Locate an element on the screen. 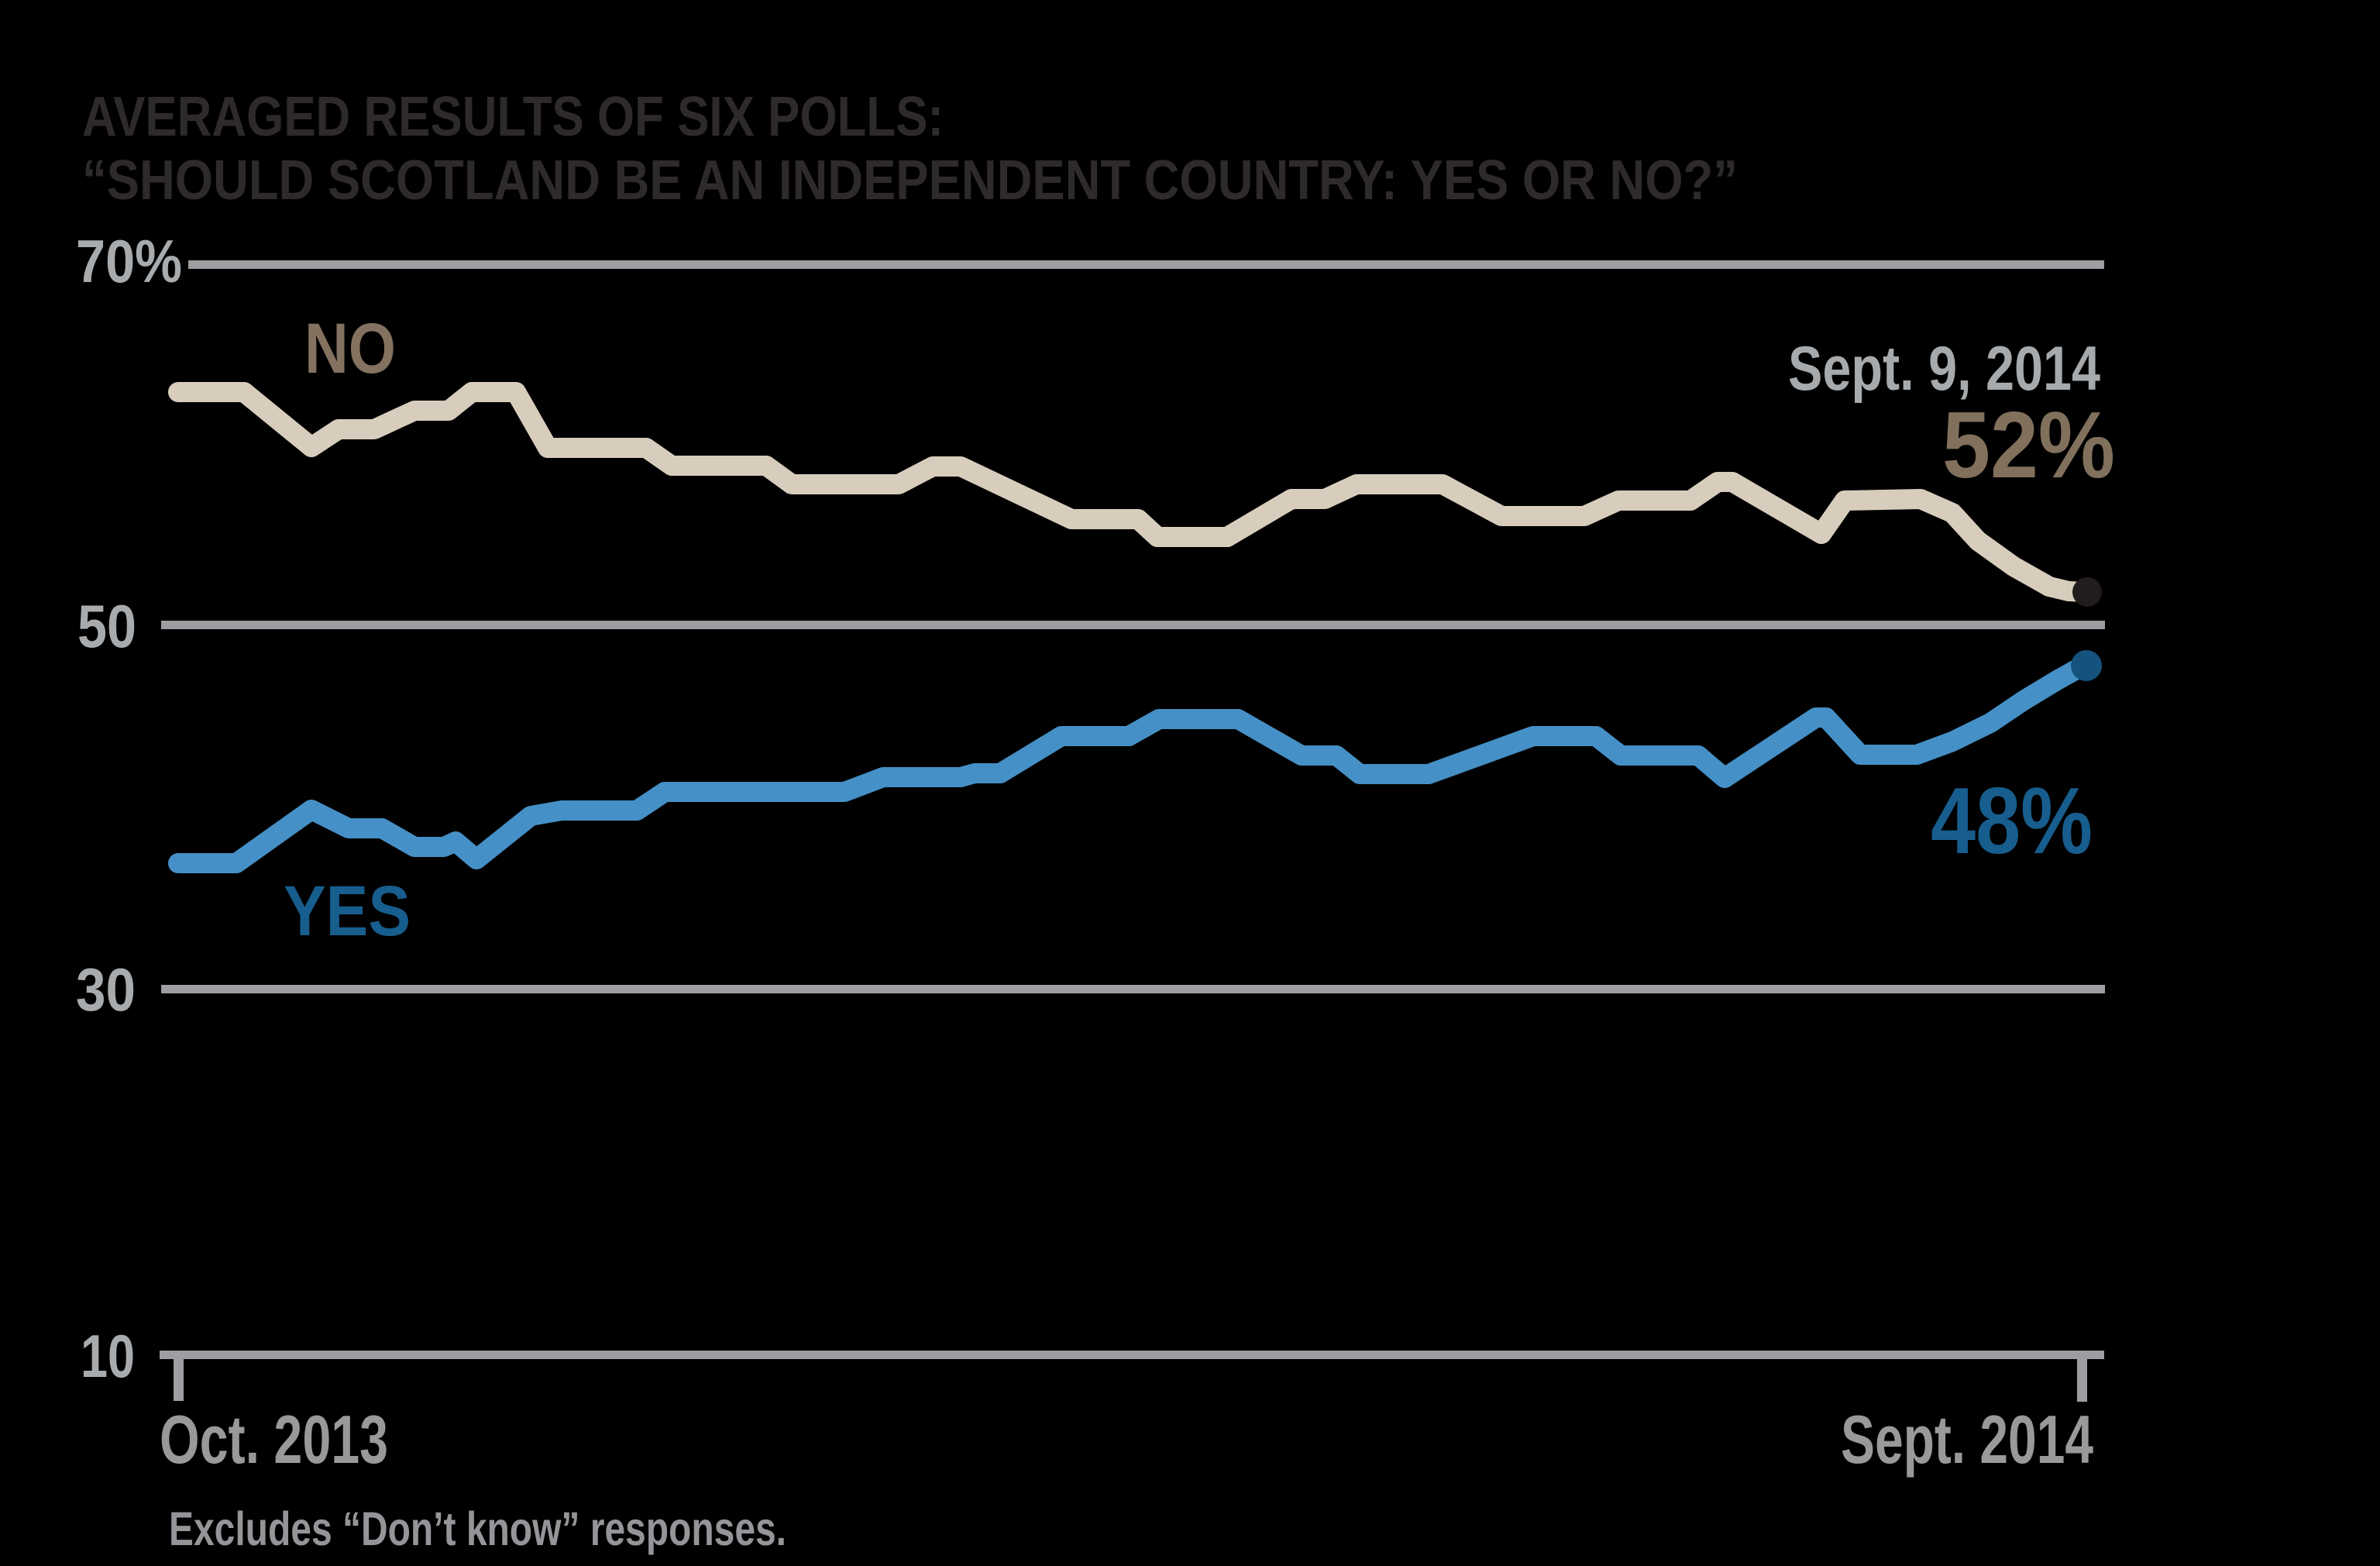 This screenshot has width=2380, height=1566. svg-text: Sept. 2014 is located at coordinates (1967, 1439).